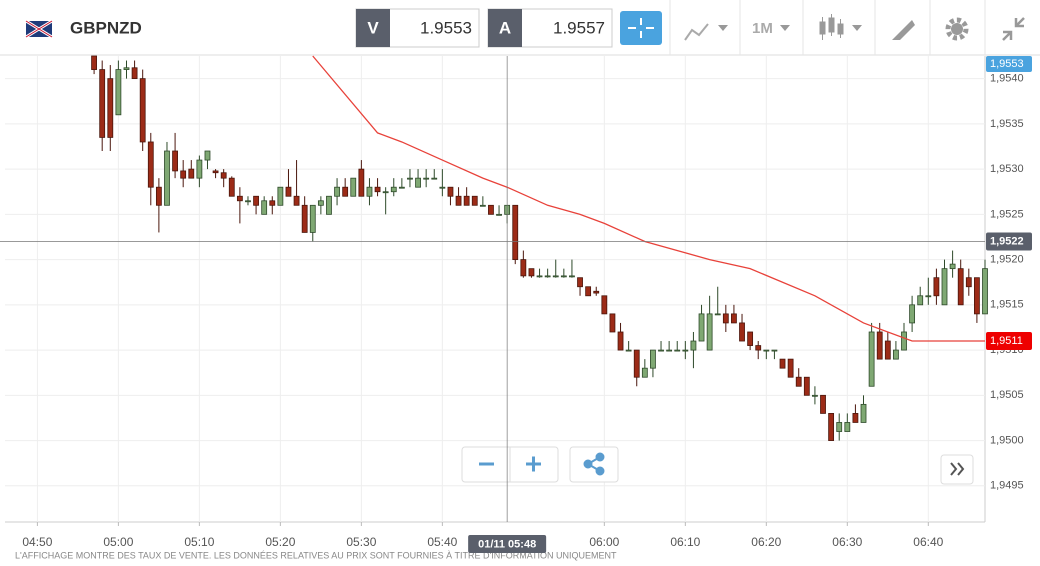 This screenshot has height=566, width=1040. I want to click on timeframe: 1M, so click(762, 28).